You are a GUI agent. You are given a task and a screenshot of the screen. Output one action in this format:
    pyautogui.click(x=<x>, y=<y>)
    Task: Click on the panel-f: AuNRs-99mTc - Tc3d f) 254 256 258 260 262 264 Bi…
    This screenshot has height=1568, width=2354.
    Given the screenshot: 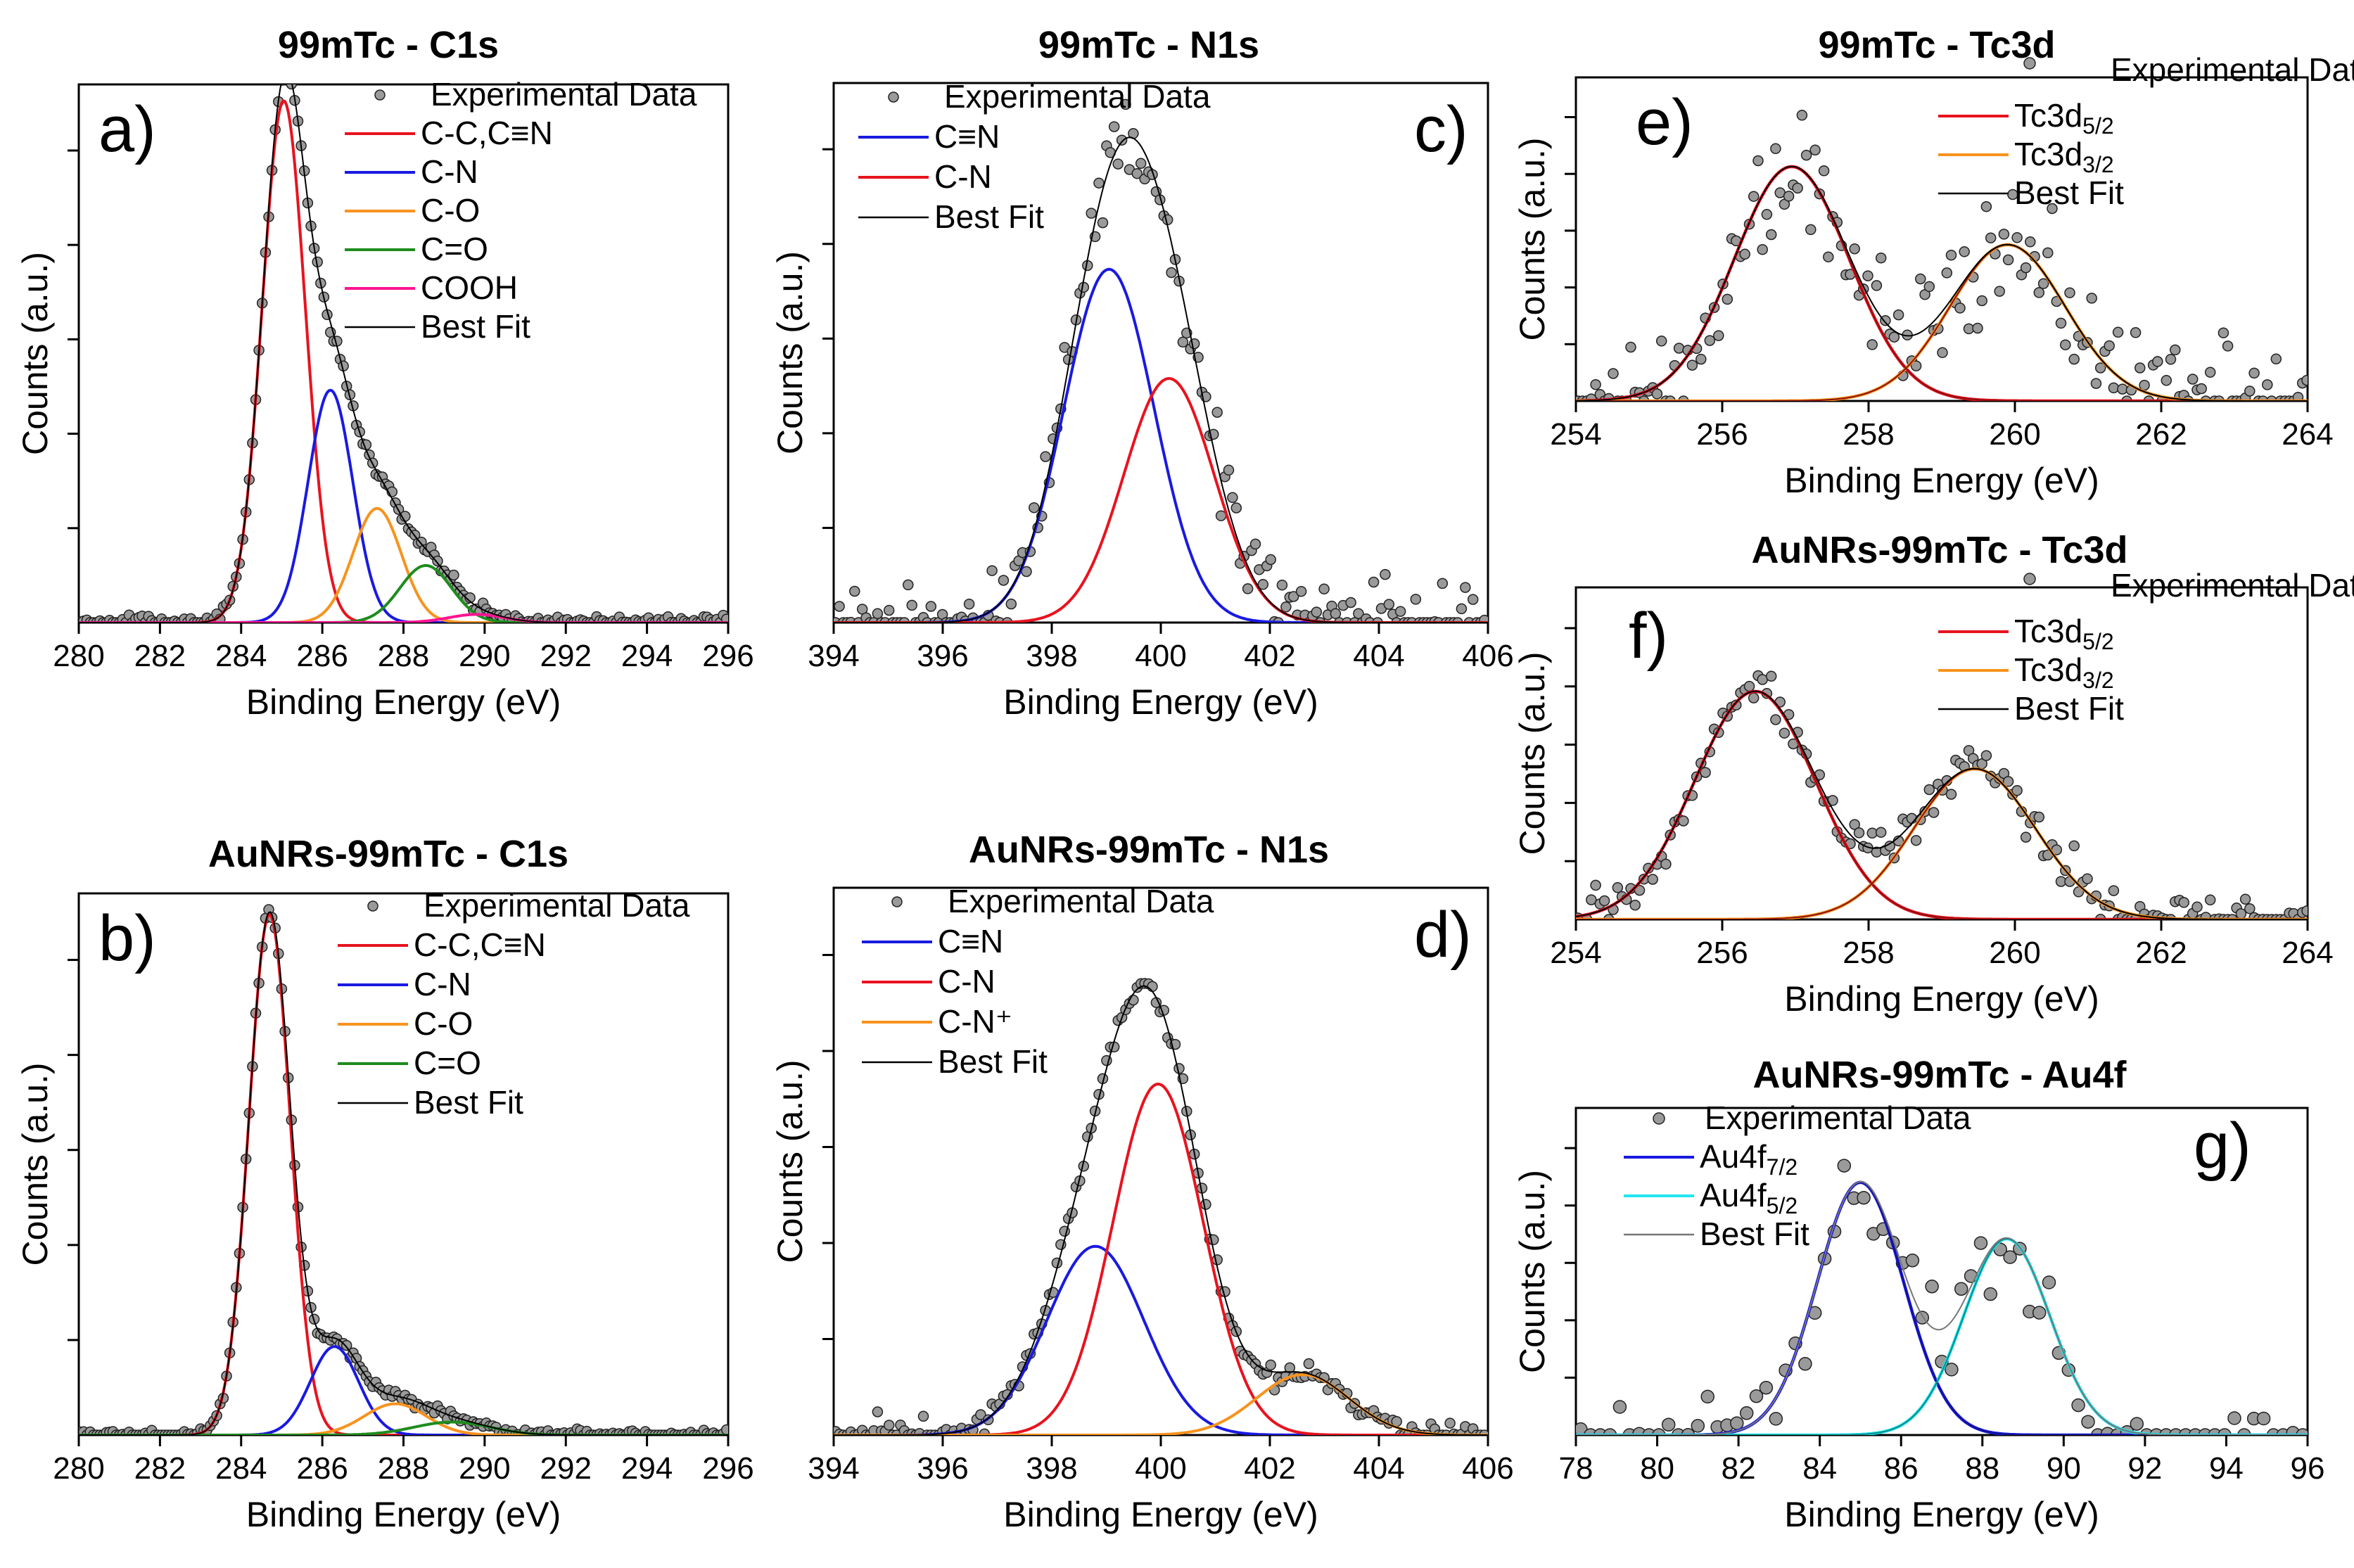 What is the action you would take?
    pyautogui.click(x=1933, y=774)
    